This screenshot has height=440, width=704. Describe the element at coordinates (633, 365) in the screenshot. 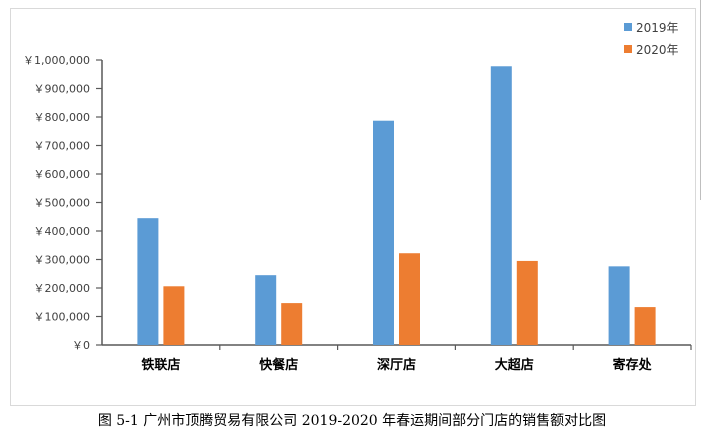

I see `x-category-label: 寄存处` at that location.